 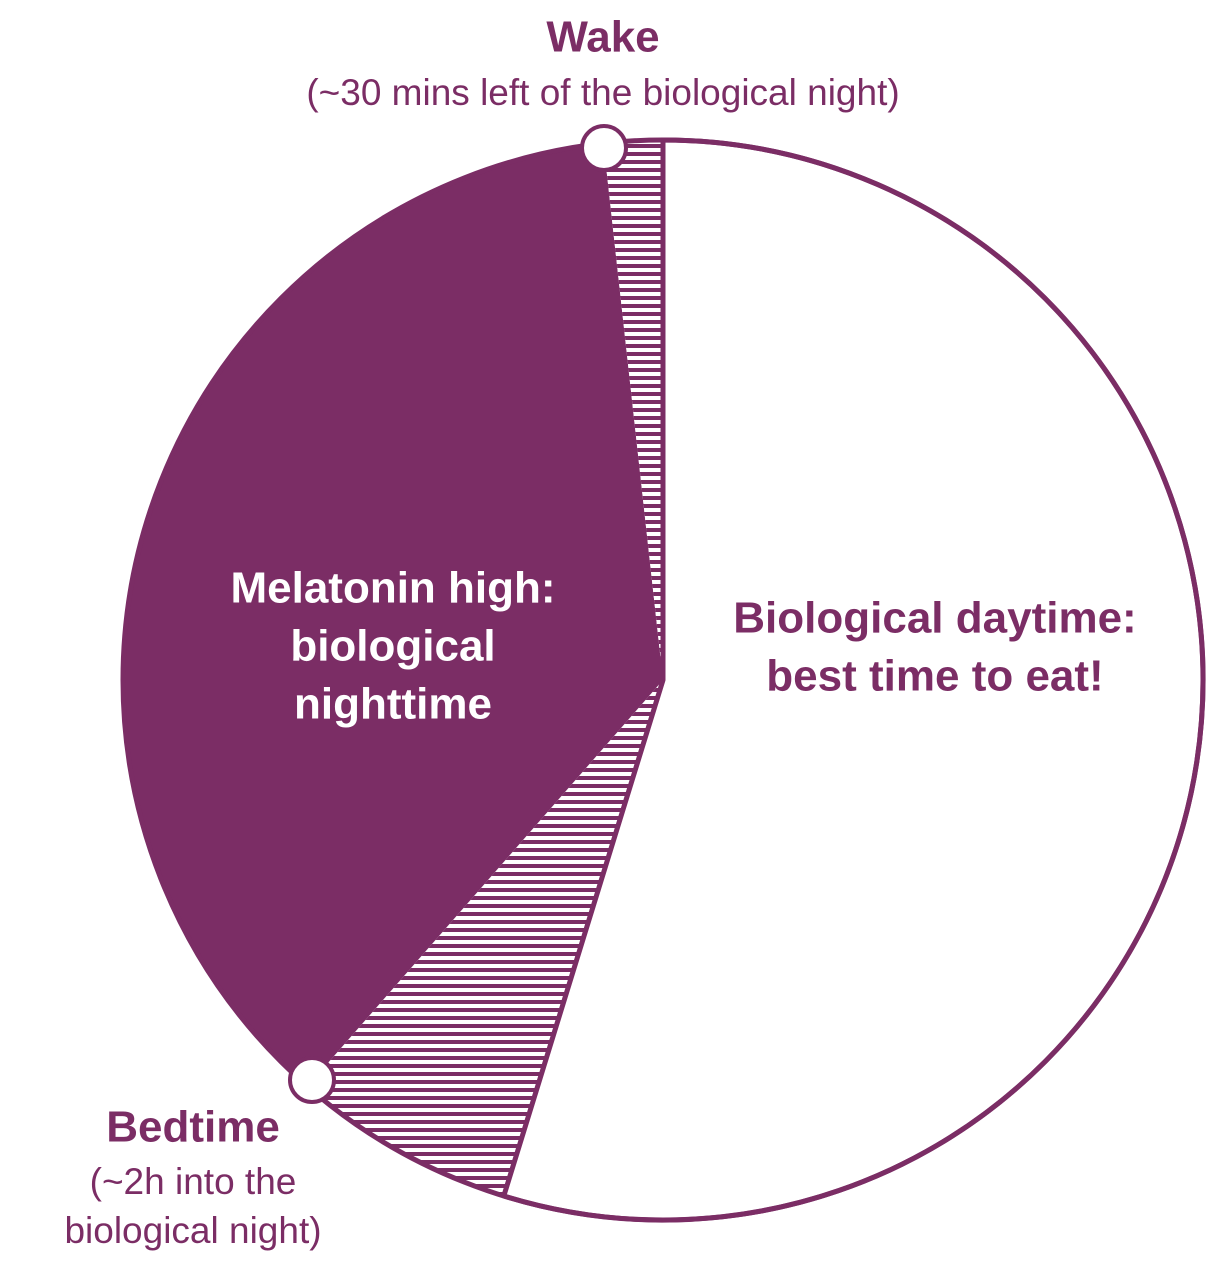 What do you see at coordinates (604, 148) in the screenshot?
I see `wake-marker` at bounding box center [604, 148].